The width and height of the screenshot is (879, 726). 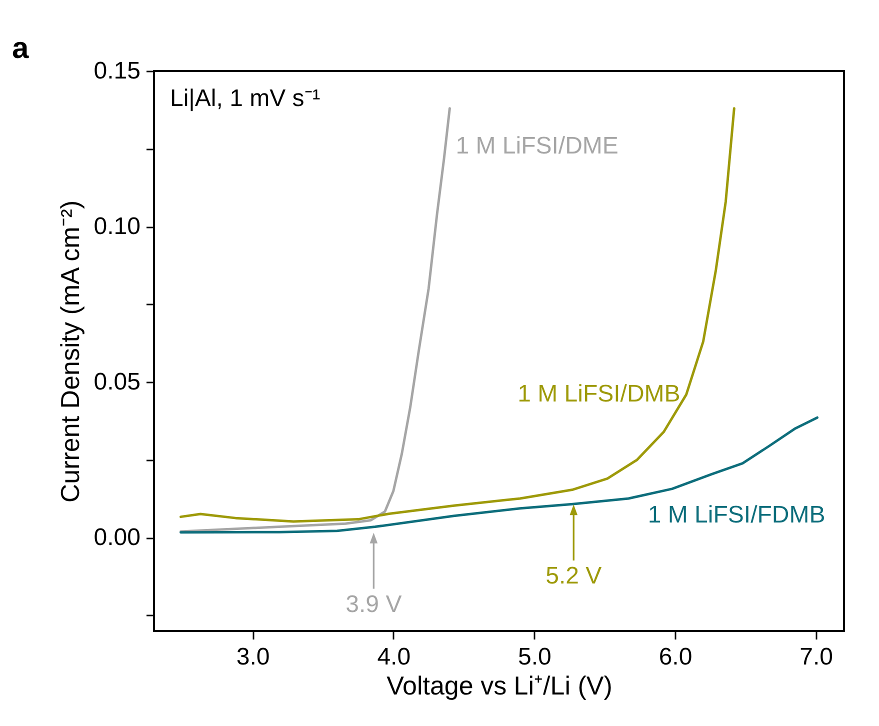 What do you see at coordinates (537, 146) in the screenshot?
I see `series-label: 1 M LiFSI/DME` at bounding box center [537, 146].